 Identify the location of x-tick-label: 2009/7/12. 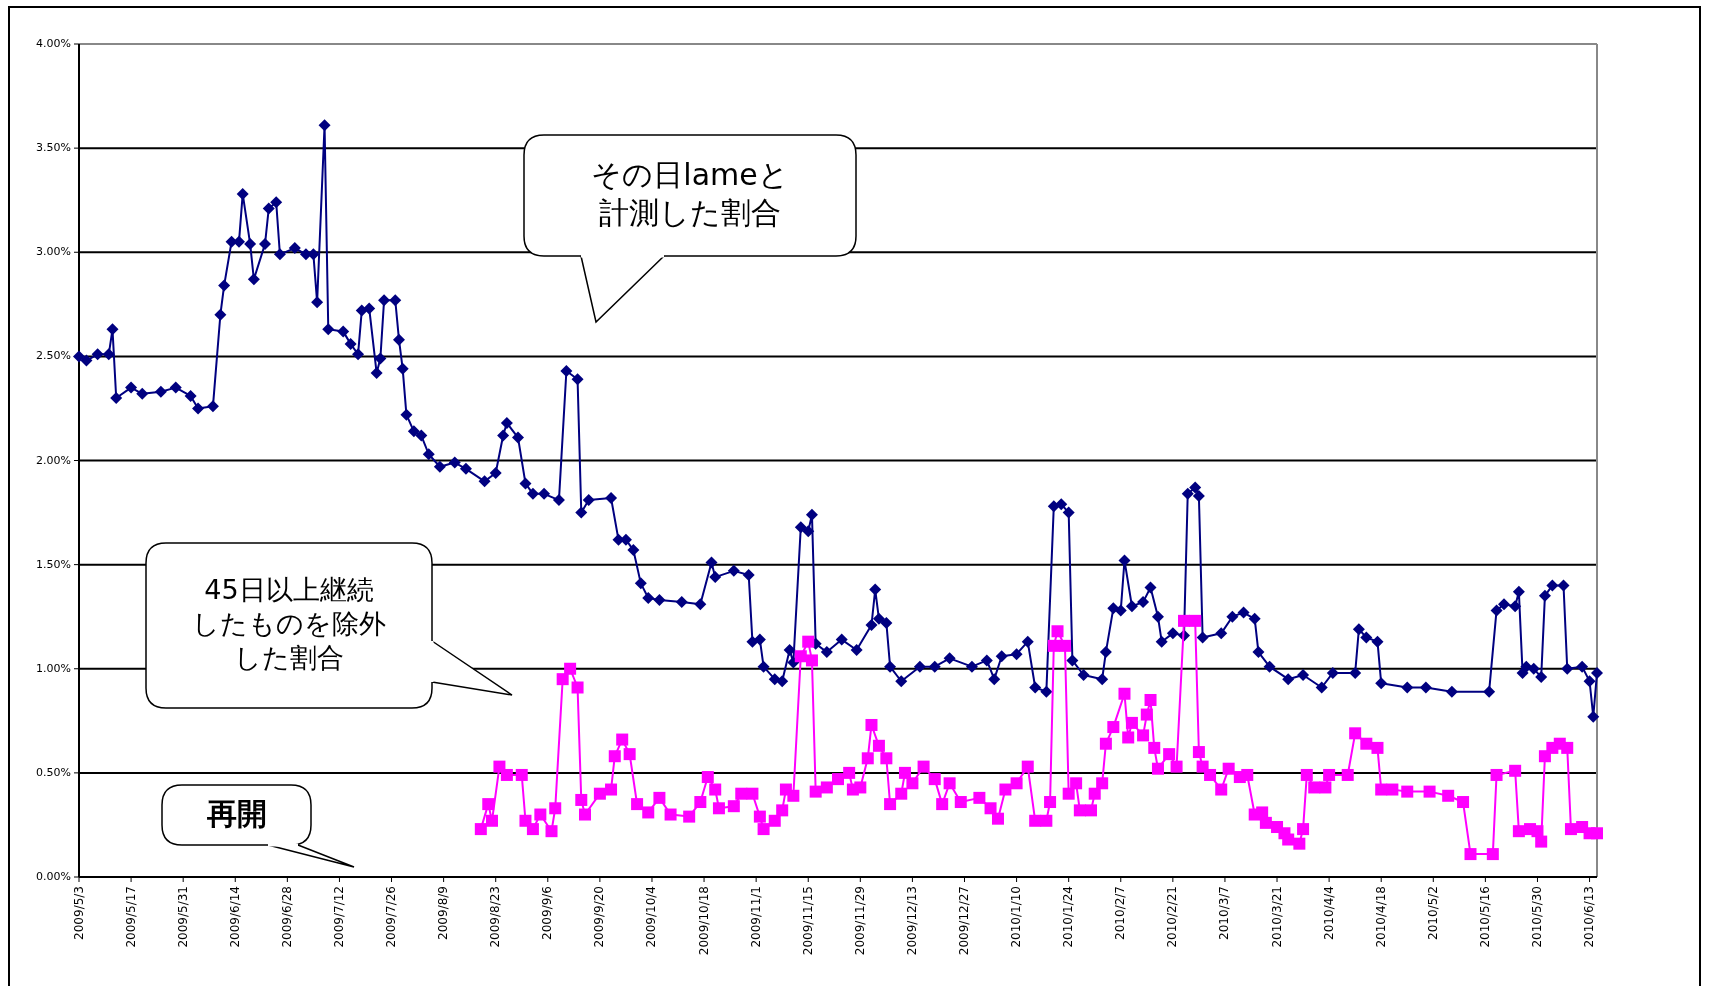
(338, 917).